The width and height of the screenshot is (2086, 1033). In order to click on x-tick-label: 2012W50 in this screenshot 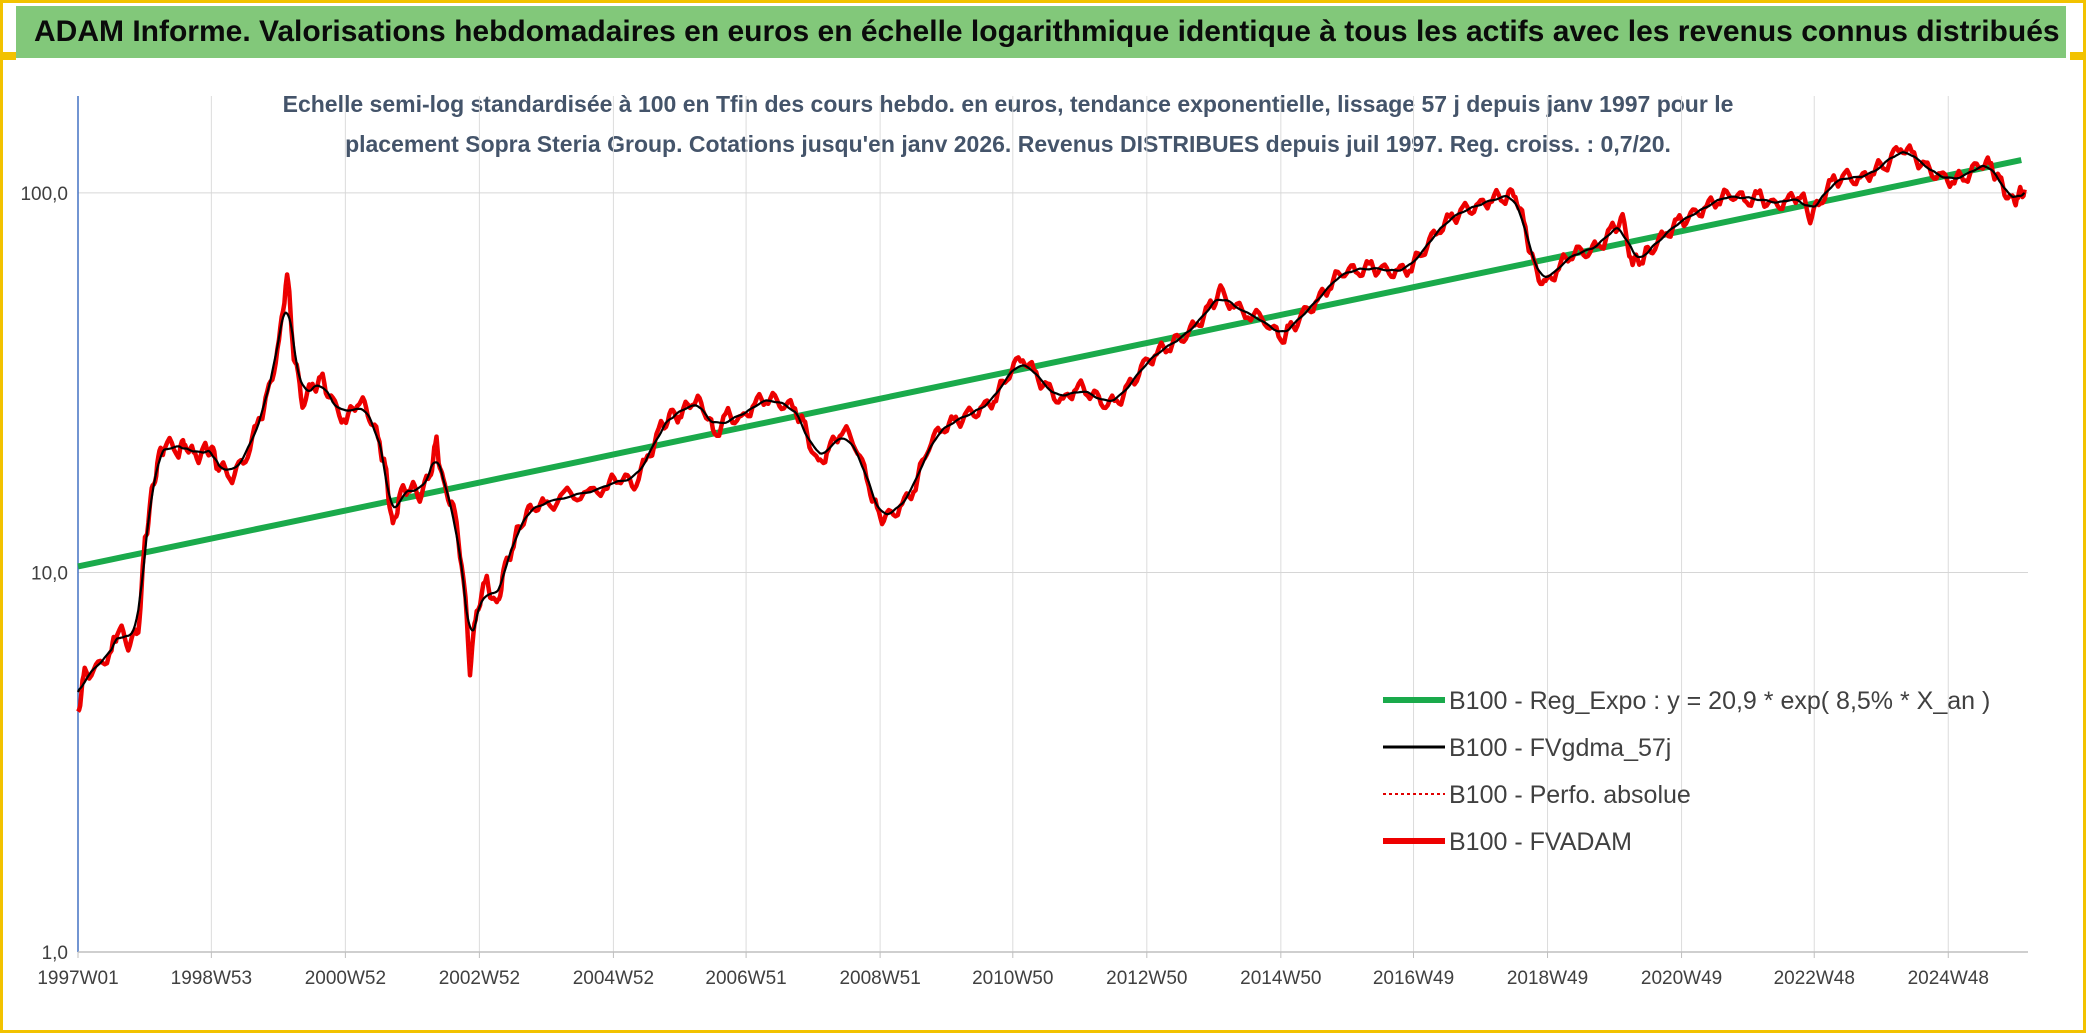, I will do `click(1146, 978)`.